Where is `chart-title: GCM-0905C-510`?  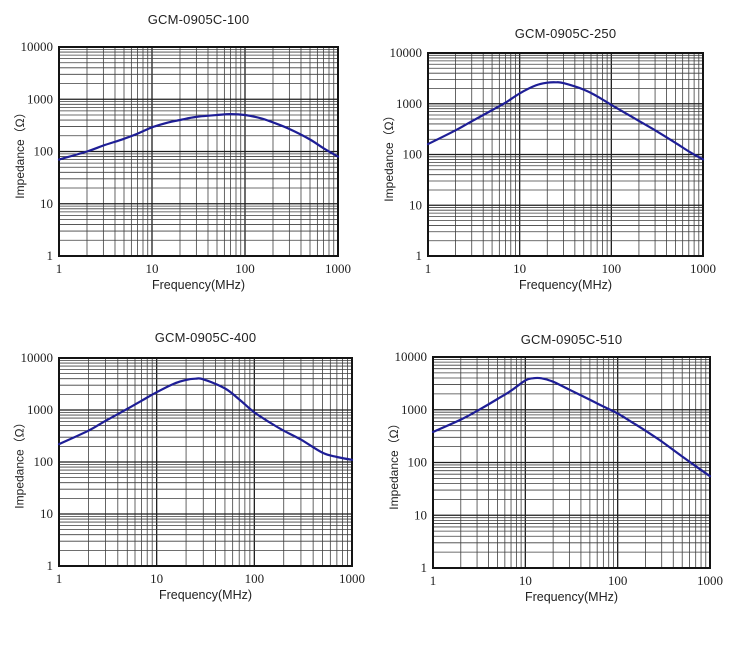 chart-title: GCM-0905C-510 is located at coordinates (571, 339).